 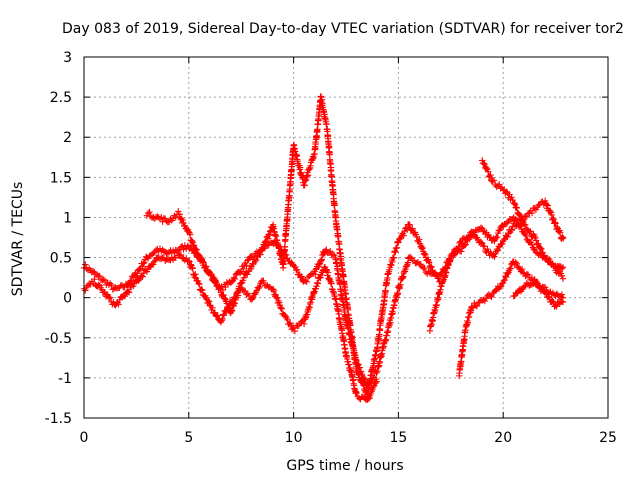 I want to click on y-tick-label: -1, so click(x=65, y=379).